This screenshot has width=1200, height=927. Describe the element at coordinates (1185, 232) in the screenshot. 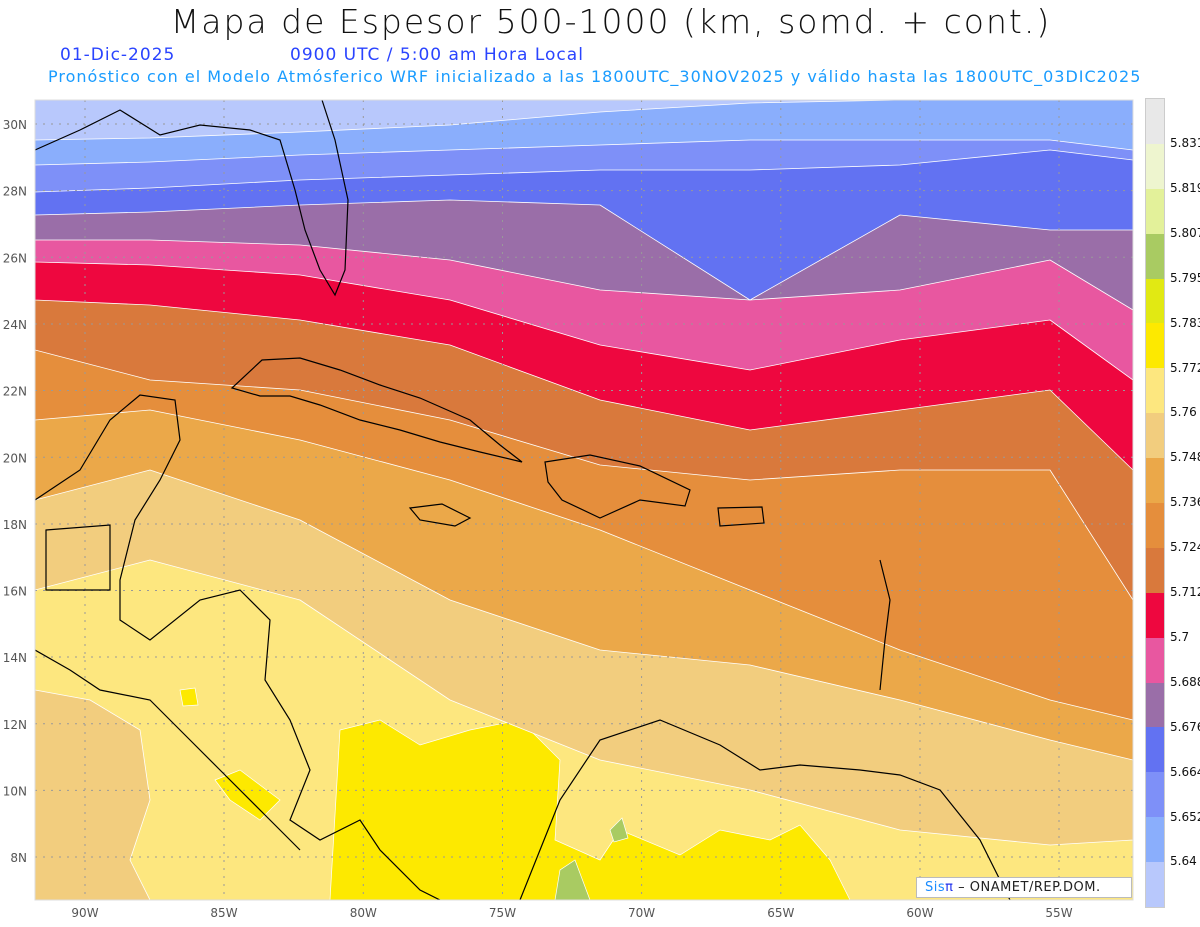

I see `colorbar-label: 5.807` at that location.